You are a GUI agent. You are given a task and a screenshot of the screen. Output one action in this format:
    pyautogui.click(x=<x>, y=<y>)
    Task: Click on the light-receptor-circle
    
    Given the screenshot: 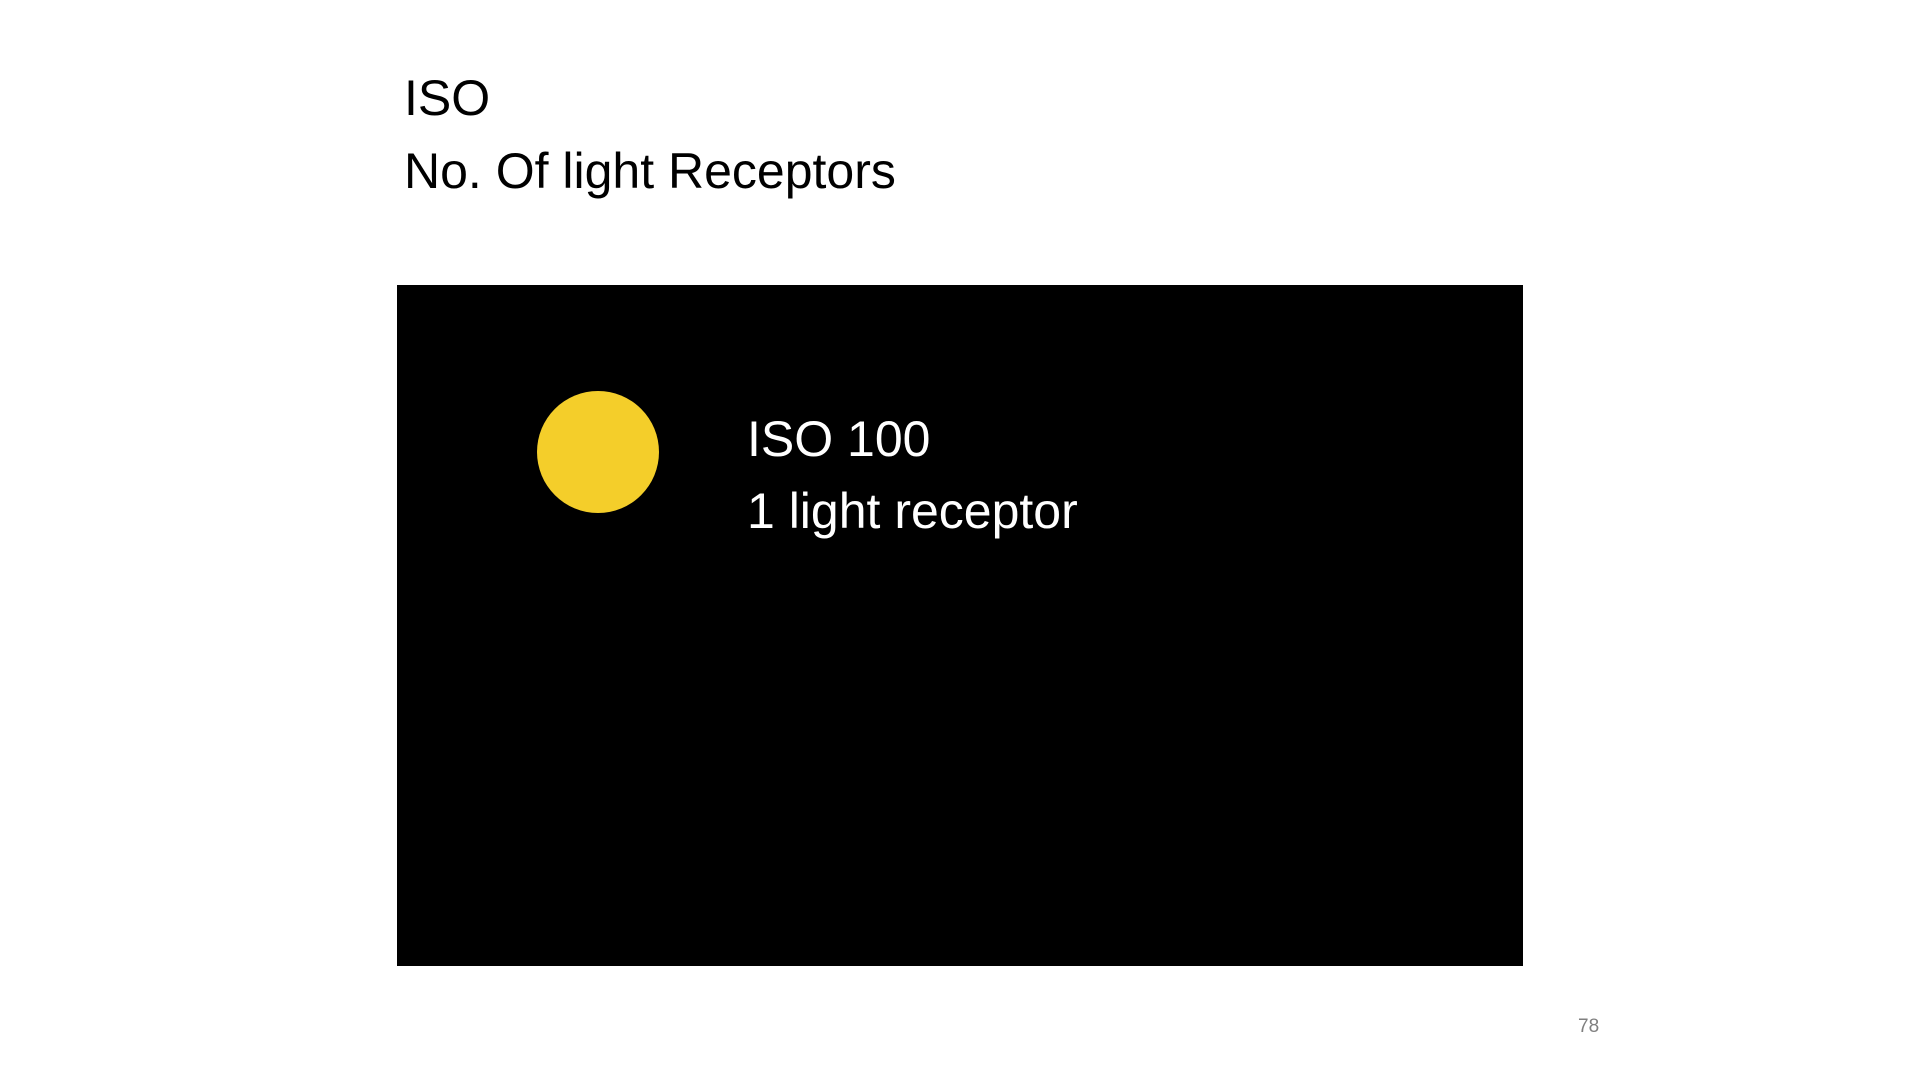 What is the action you would take?
    pyautogui.click(x=598, y=452)
    